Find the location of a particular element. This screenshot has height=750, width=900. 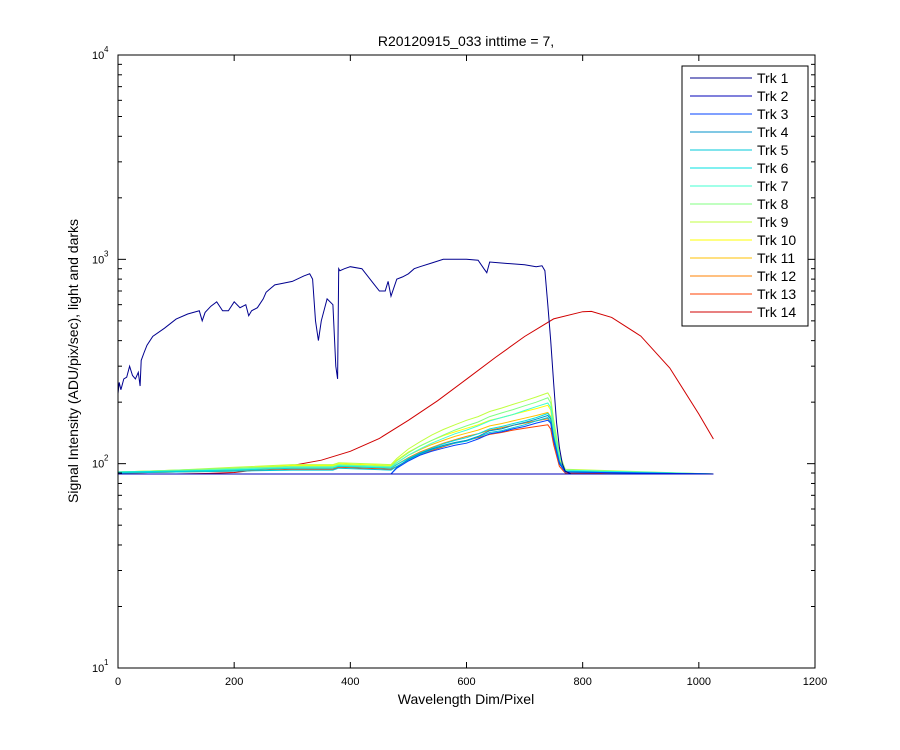

y-tick-exponent: 2 is located at coordinates (106, 458).